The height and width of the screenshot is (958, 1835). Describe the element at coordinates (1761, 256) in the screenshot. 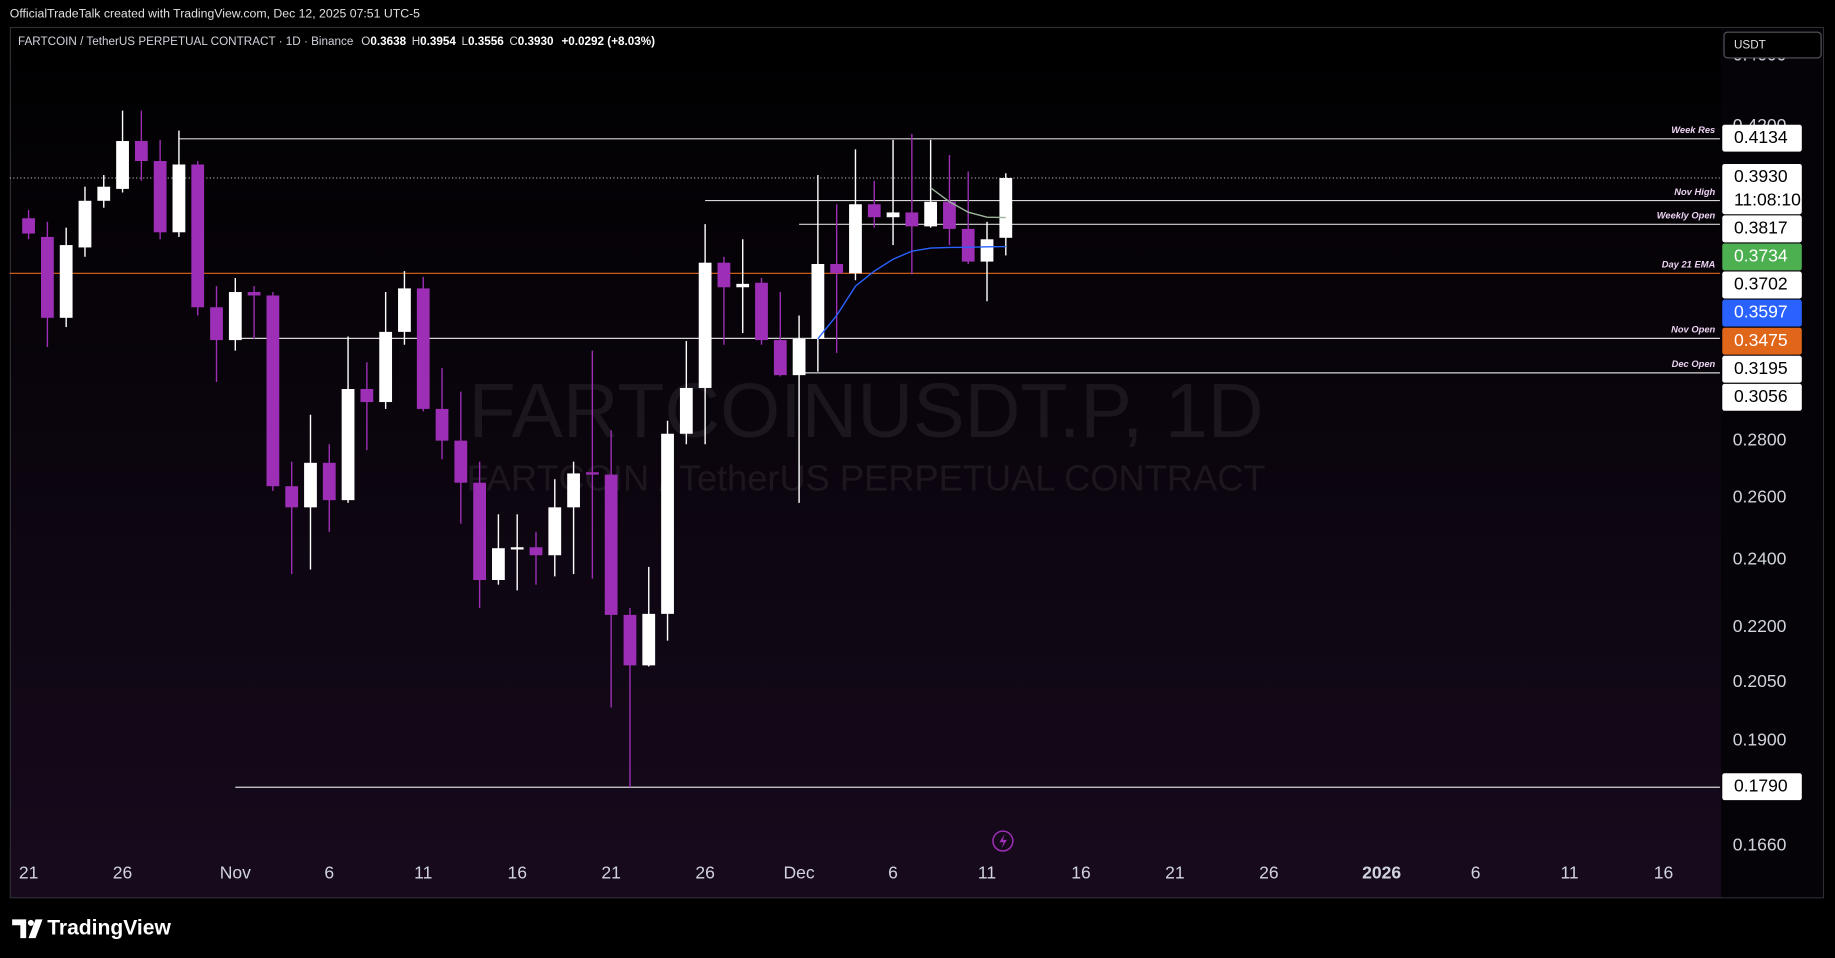

I see `price-label: 0.3734` at that location.